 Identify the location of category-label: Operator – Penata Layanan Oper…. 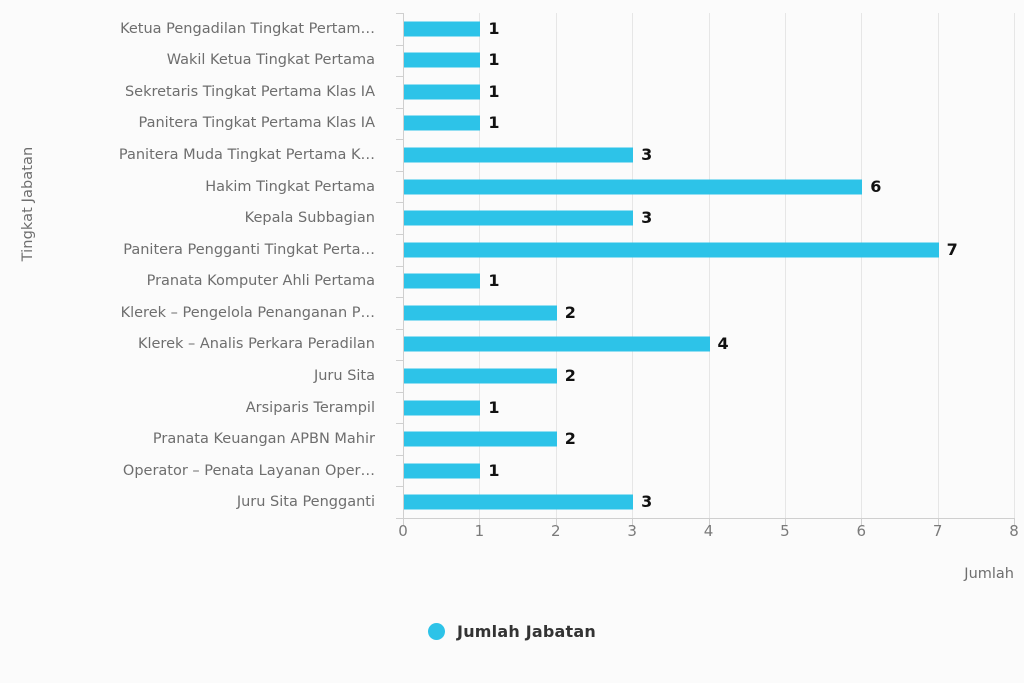
(248, 470).